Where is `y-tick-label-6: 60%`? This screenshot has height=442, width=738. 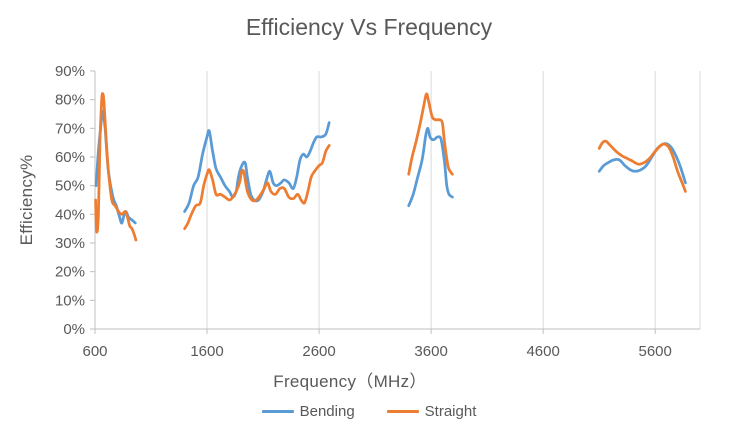
y-tick-label-6: 60% is located at coordinates (70, 157).